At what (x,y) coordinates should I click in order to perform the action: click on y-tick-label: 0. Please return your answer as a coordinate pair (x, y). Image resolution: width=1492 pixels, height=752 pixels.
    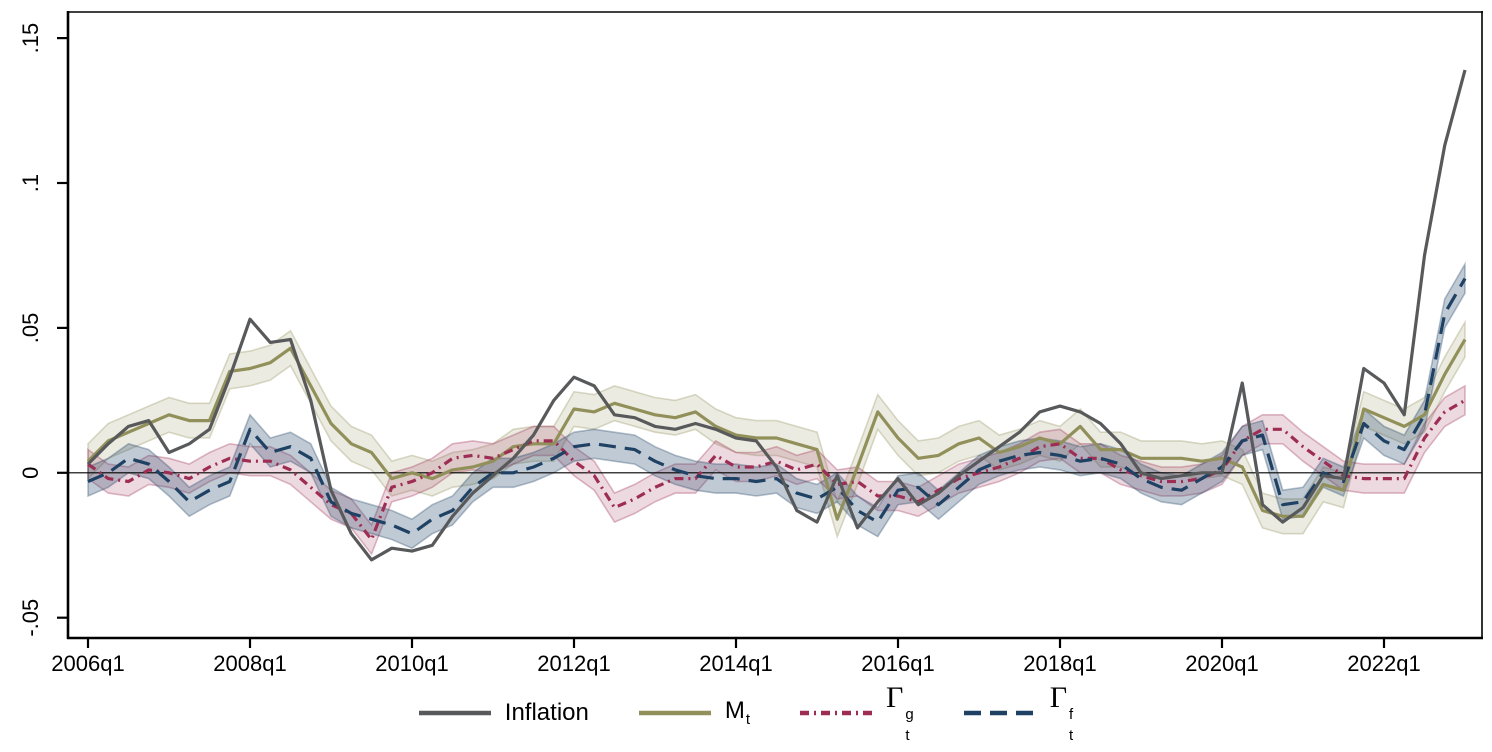
    Looking at the image, I should click on (30, 473).